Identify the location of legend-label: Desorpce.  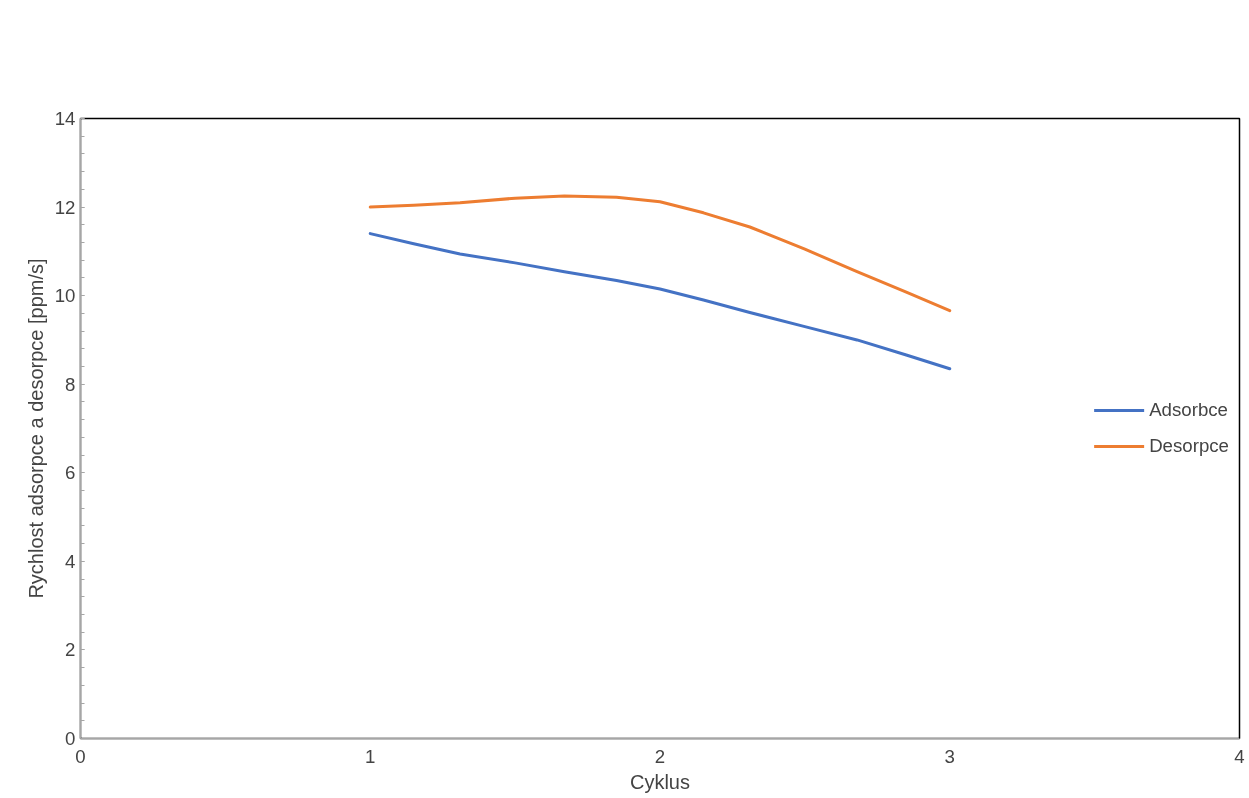
(1189, 446).